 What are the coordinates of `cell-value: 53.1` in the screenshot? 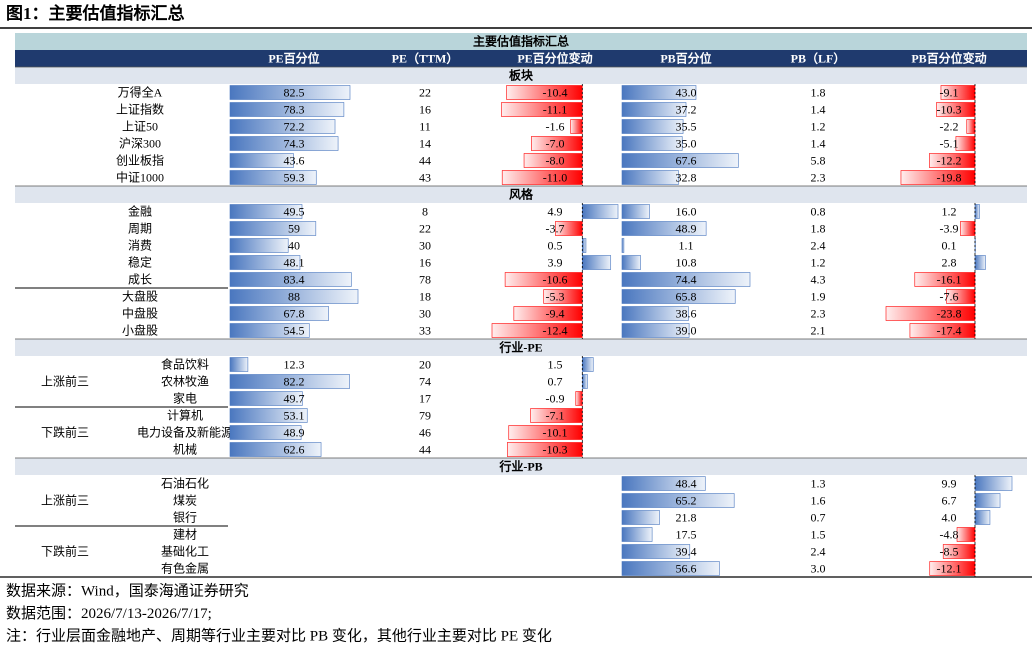 It's located at (294, 415).